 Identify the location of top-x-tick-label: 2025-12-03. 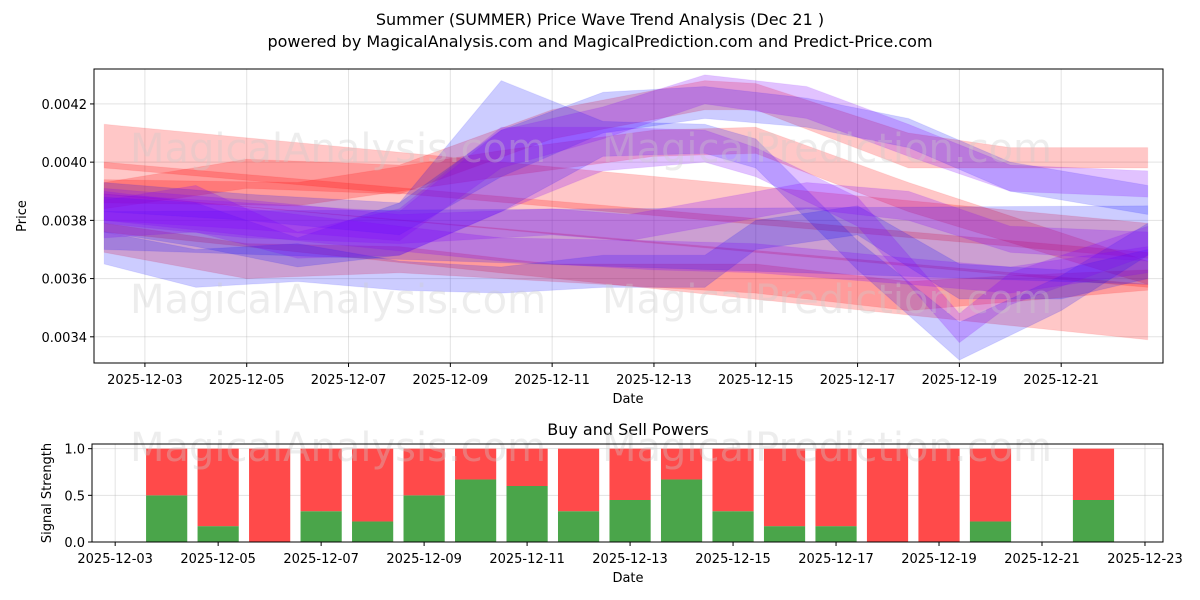
(145, 380).